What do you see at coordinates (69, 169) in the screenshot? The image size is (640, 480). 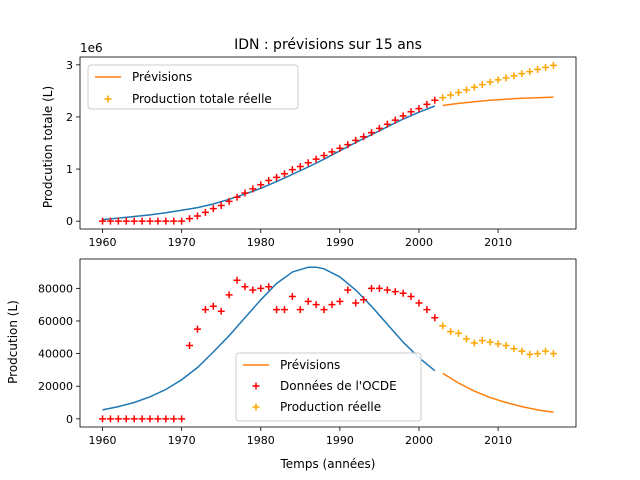 I see `y-tick-label: 1` at bounding box center [69, 169].